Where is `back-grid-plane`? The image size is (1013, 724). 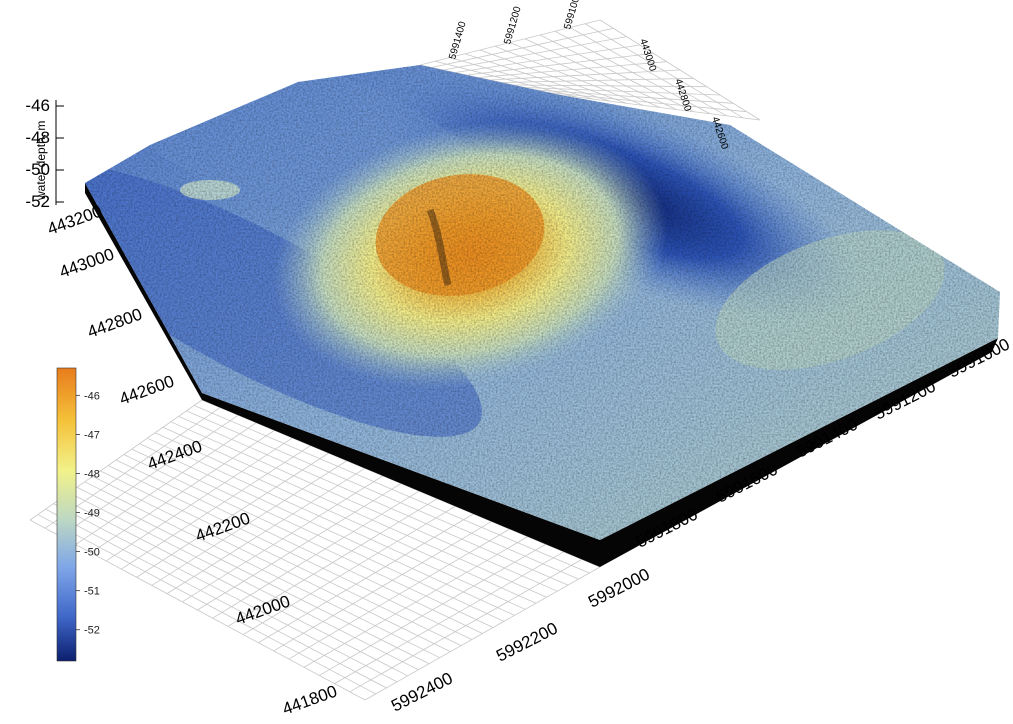
back-grid-plane is located at coordinates (590, 70).